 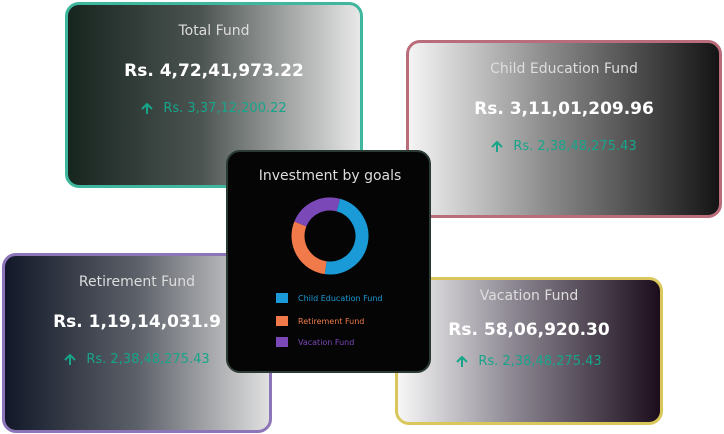 I want to click on chart-title: Investment by goals, so click(x=330, y=176).